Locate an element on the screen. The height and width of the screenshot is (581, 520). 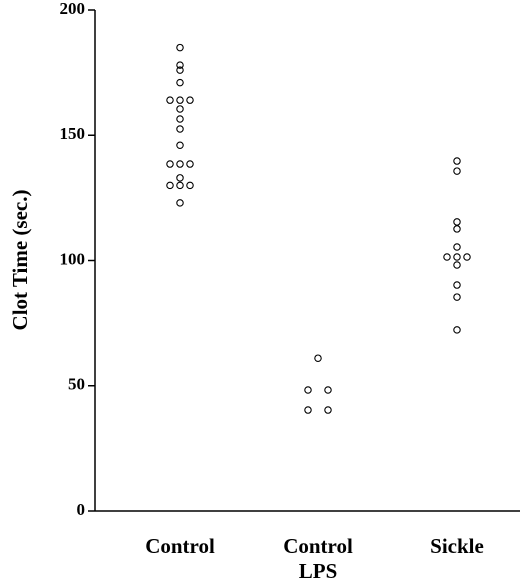
y-tick-label: 50 is located at coordinates (76, 384).